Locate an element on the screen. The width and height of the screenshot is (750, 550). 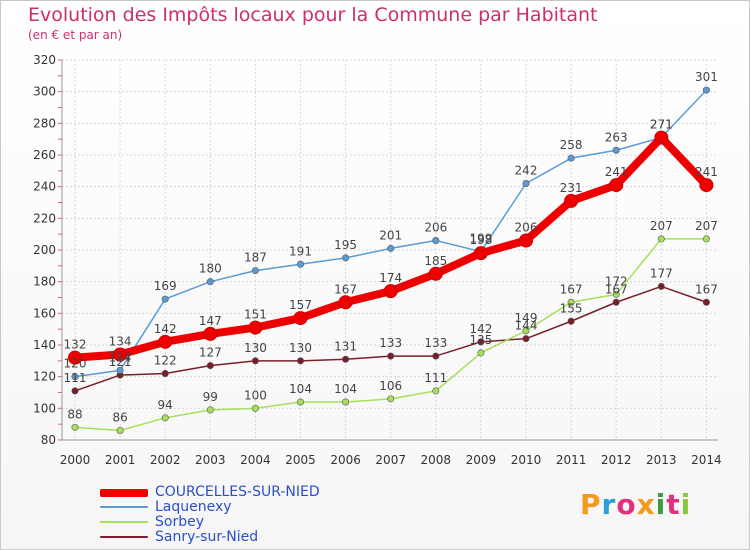
data-label: 88 is located at coordinates (74, 414).